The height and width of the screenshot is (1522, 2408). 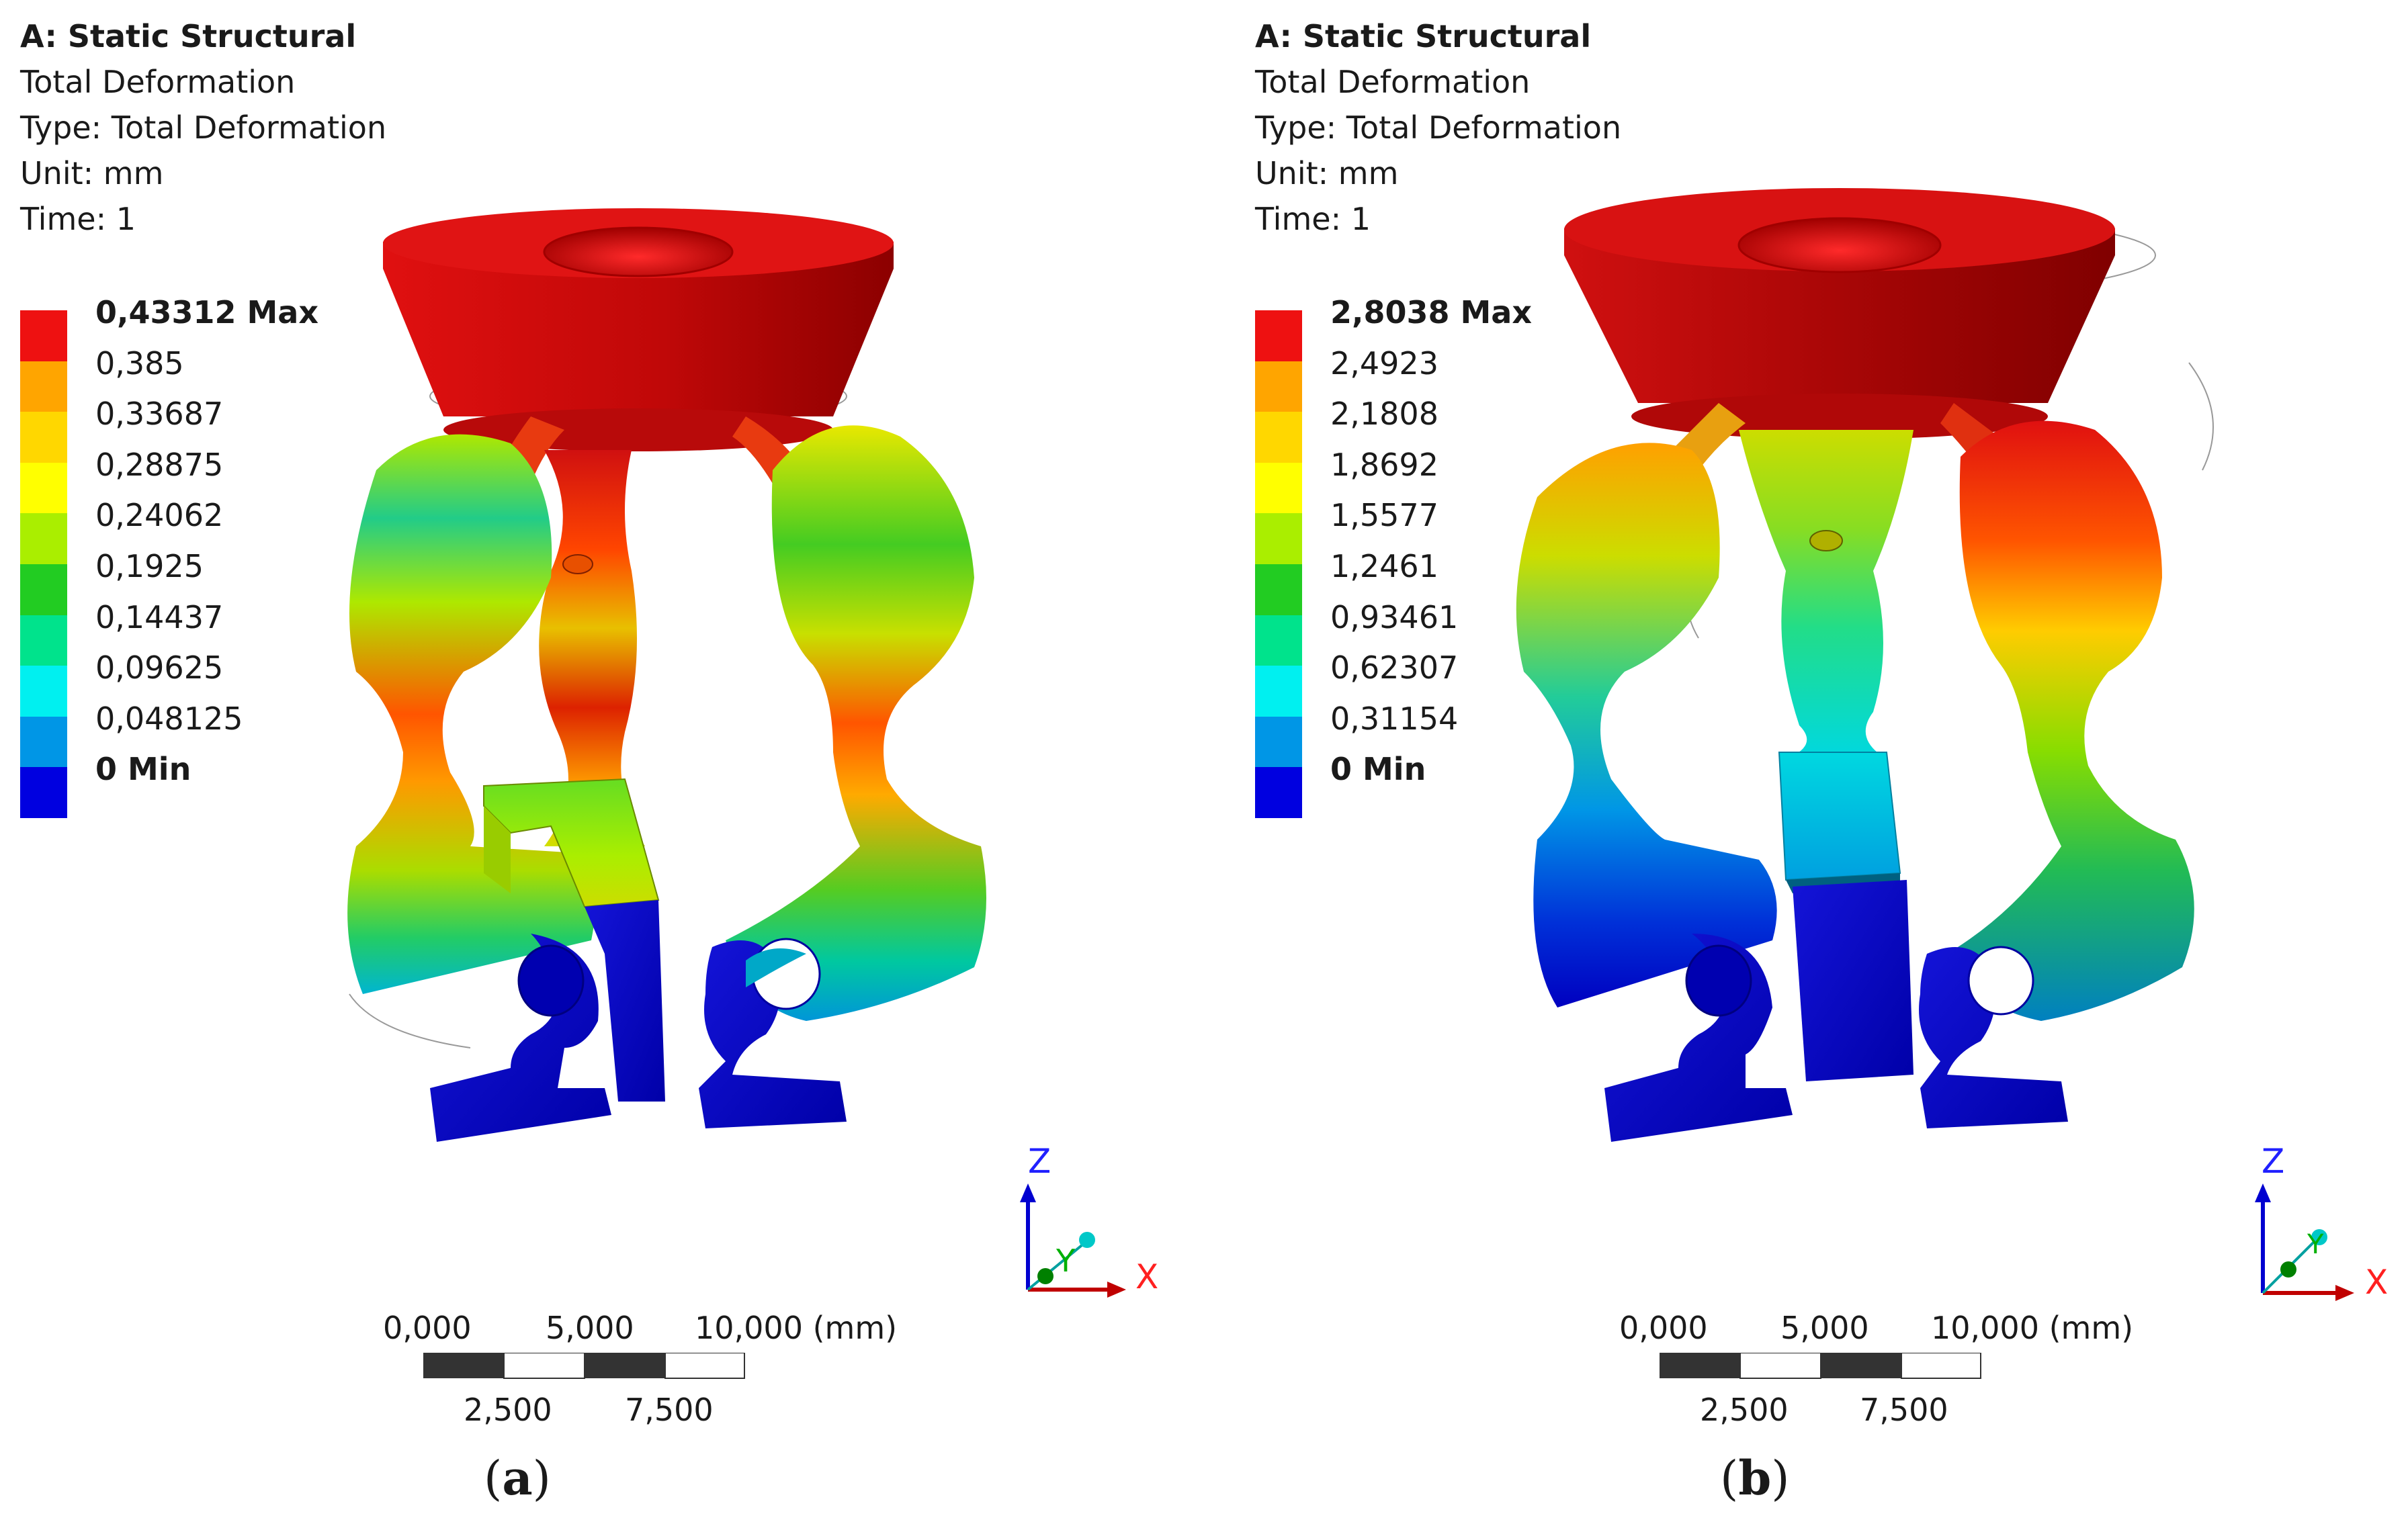 What do you see at coordinates (207, 312) in the screenshot?
I see `legend-max-label: 0,43312 Max` at bounding box center [207, 312].